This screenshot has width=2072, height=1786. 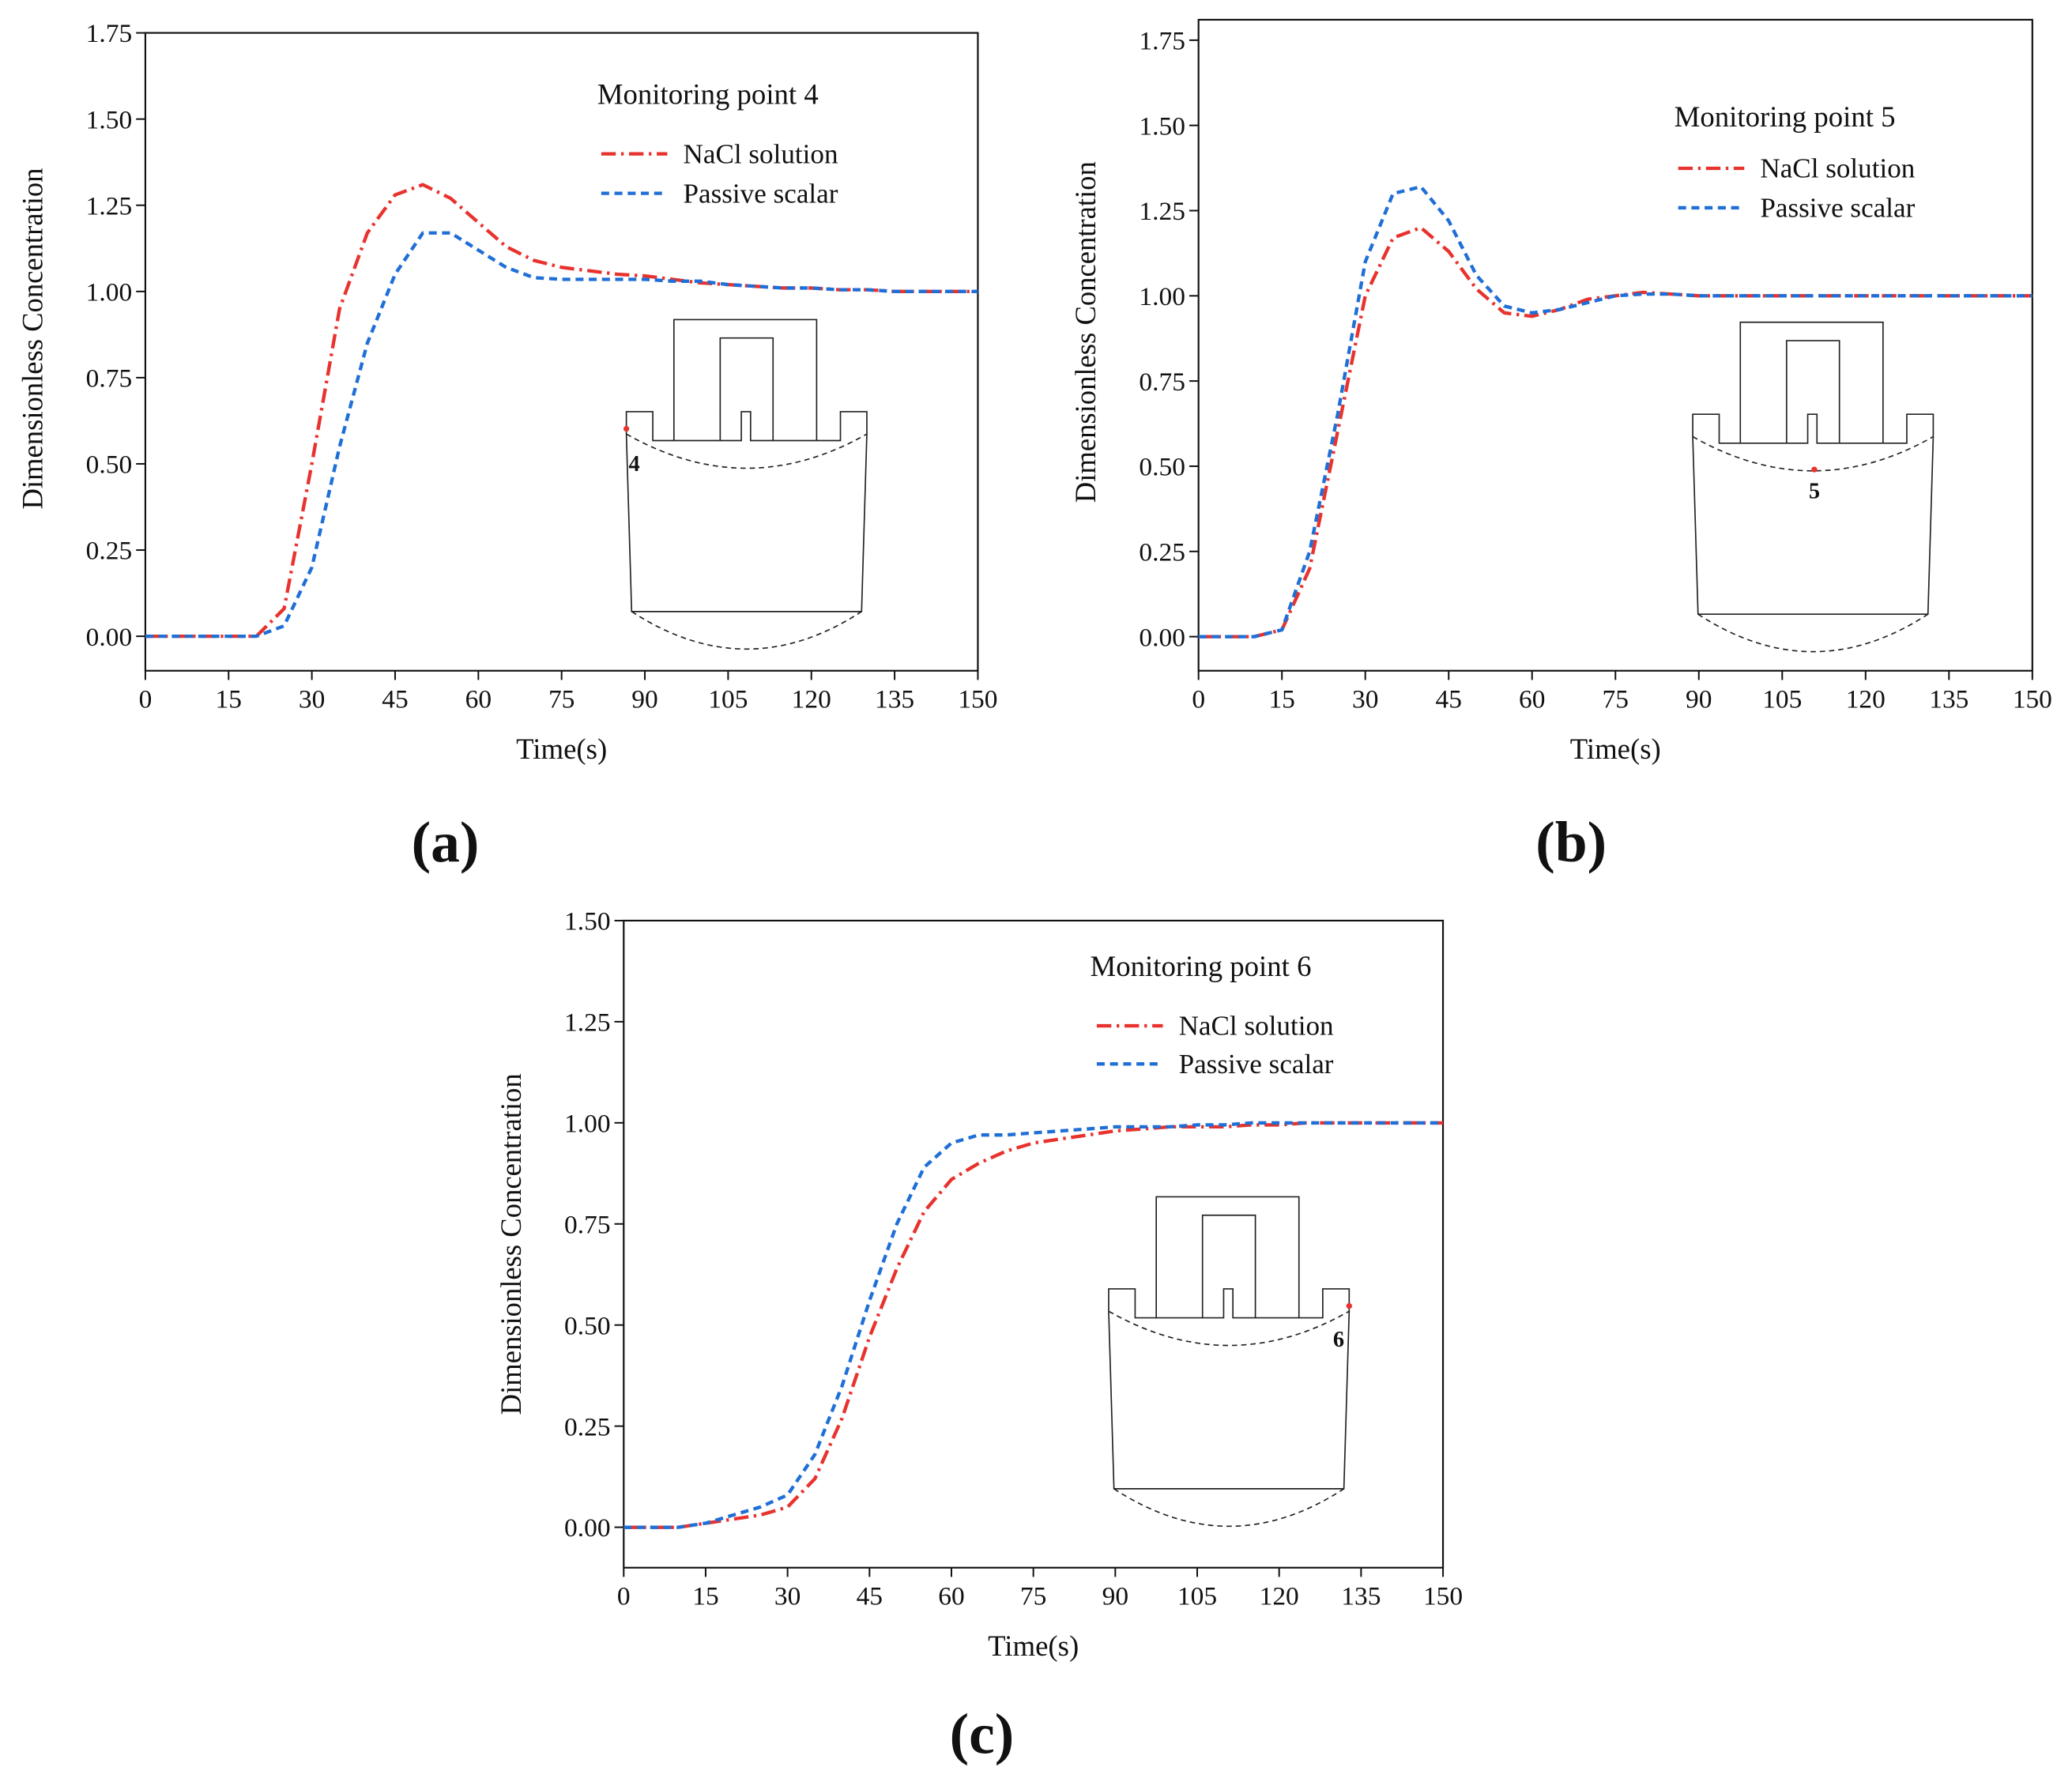 I want to click on panel-label: (a), so click(x=446, y=842).